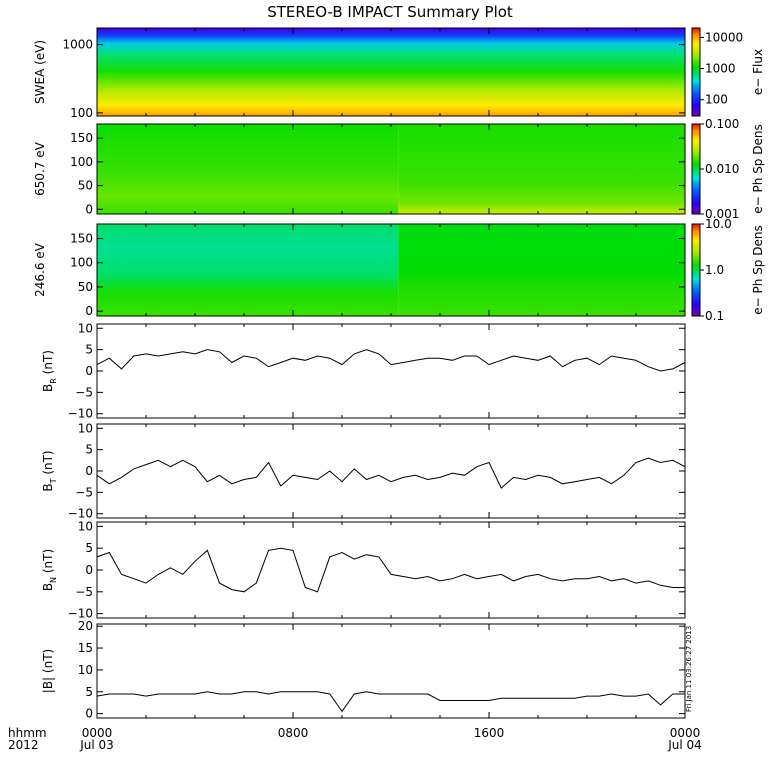 Image resolution: width=780 pixels, height=784 pixels. What do you see at coordinates (85, 186) in the screenshot?
I see `pad650-ytick-label: 50` at bounding box center [85, 186].